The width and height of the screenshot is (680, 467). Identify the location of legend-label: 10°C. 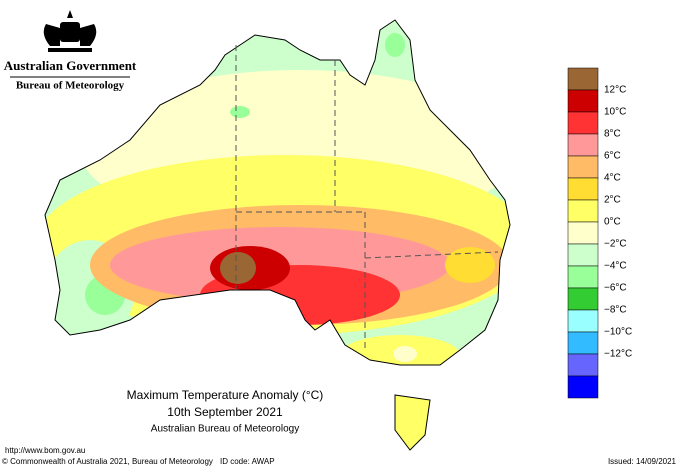
(615, 112).